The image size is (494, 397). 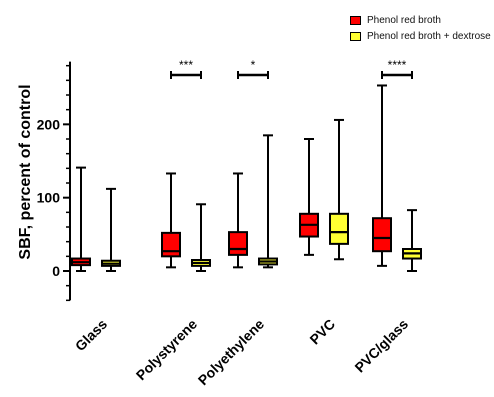 I want to click on x-category-label: Polystyrene, so click(x=167, y=350).